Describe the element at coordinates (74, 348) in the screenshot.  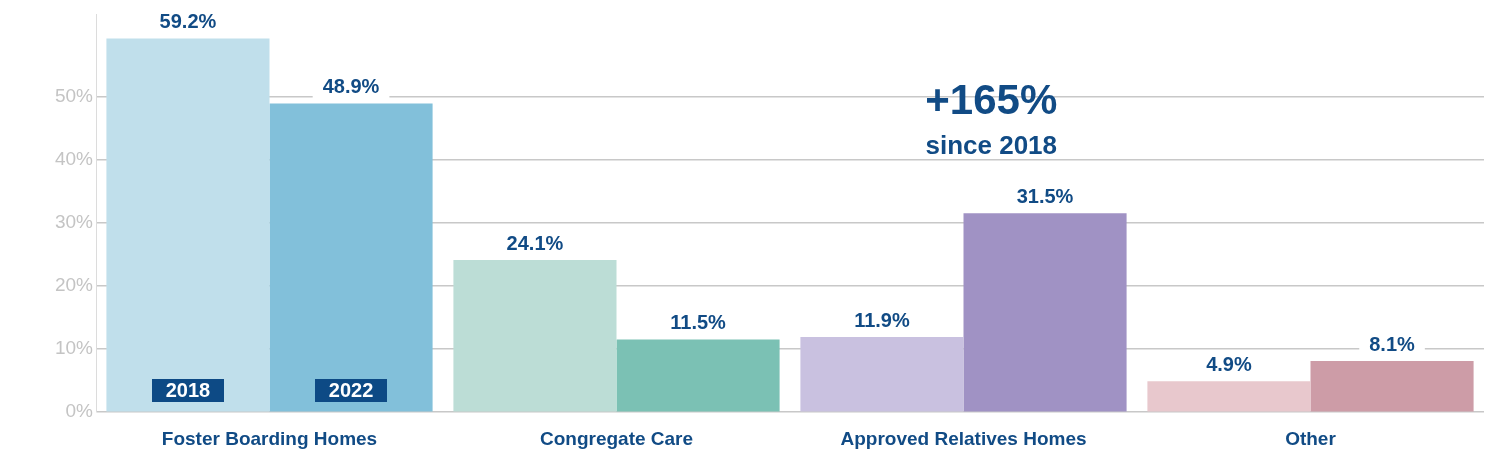
I see `y-tick-label: 10%` at that location.